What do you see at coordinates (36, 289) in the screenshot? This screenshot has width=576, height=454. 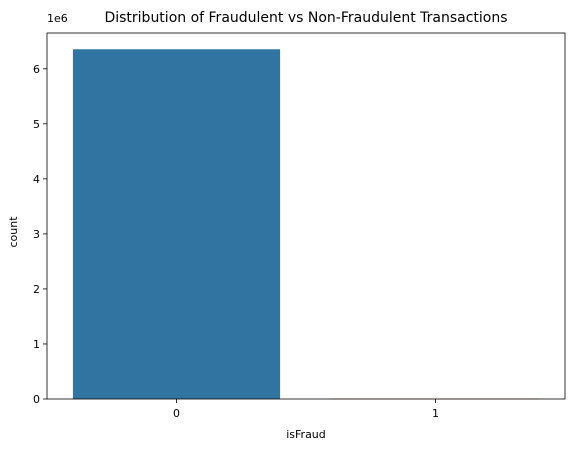 I see `y-tick-label-2: 2` at bounding box center [36, 289].